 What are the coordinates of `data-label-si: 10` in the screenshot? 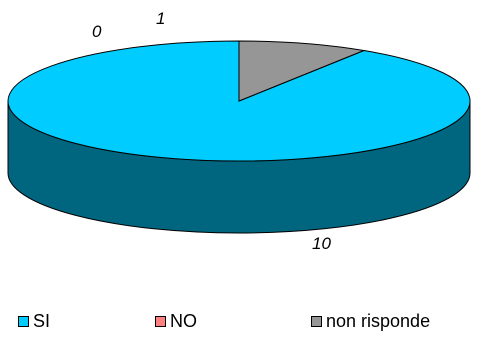 It's located at (321, 243).